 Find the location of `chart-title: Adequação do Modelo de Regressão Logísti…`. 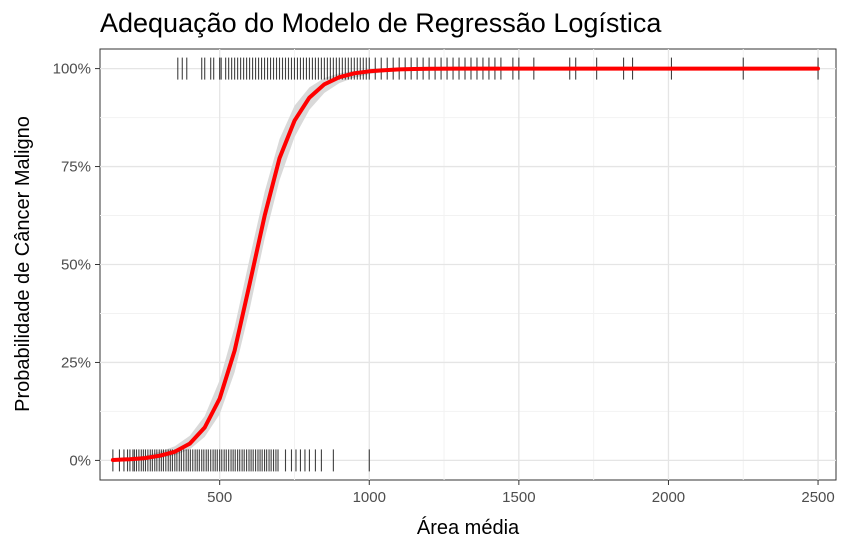

chart-title: Adequação do Modelo de Regressão Logísti… is located at coordinates (381, 23).